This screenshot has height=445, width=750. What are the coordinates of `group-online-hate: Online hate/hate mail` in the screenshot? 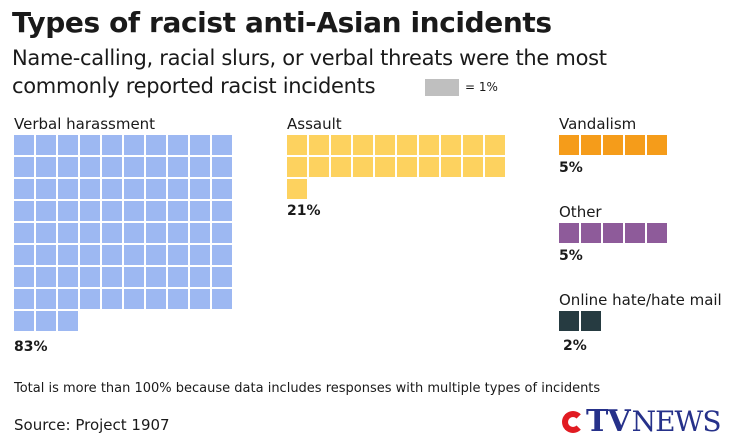 It's located at (640, 312).